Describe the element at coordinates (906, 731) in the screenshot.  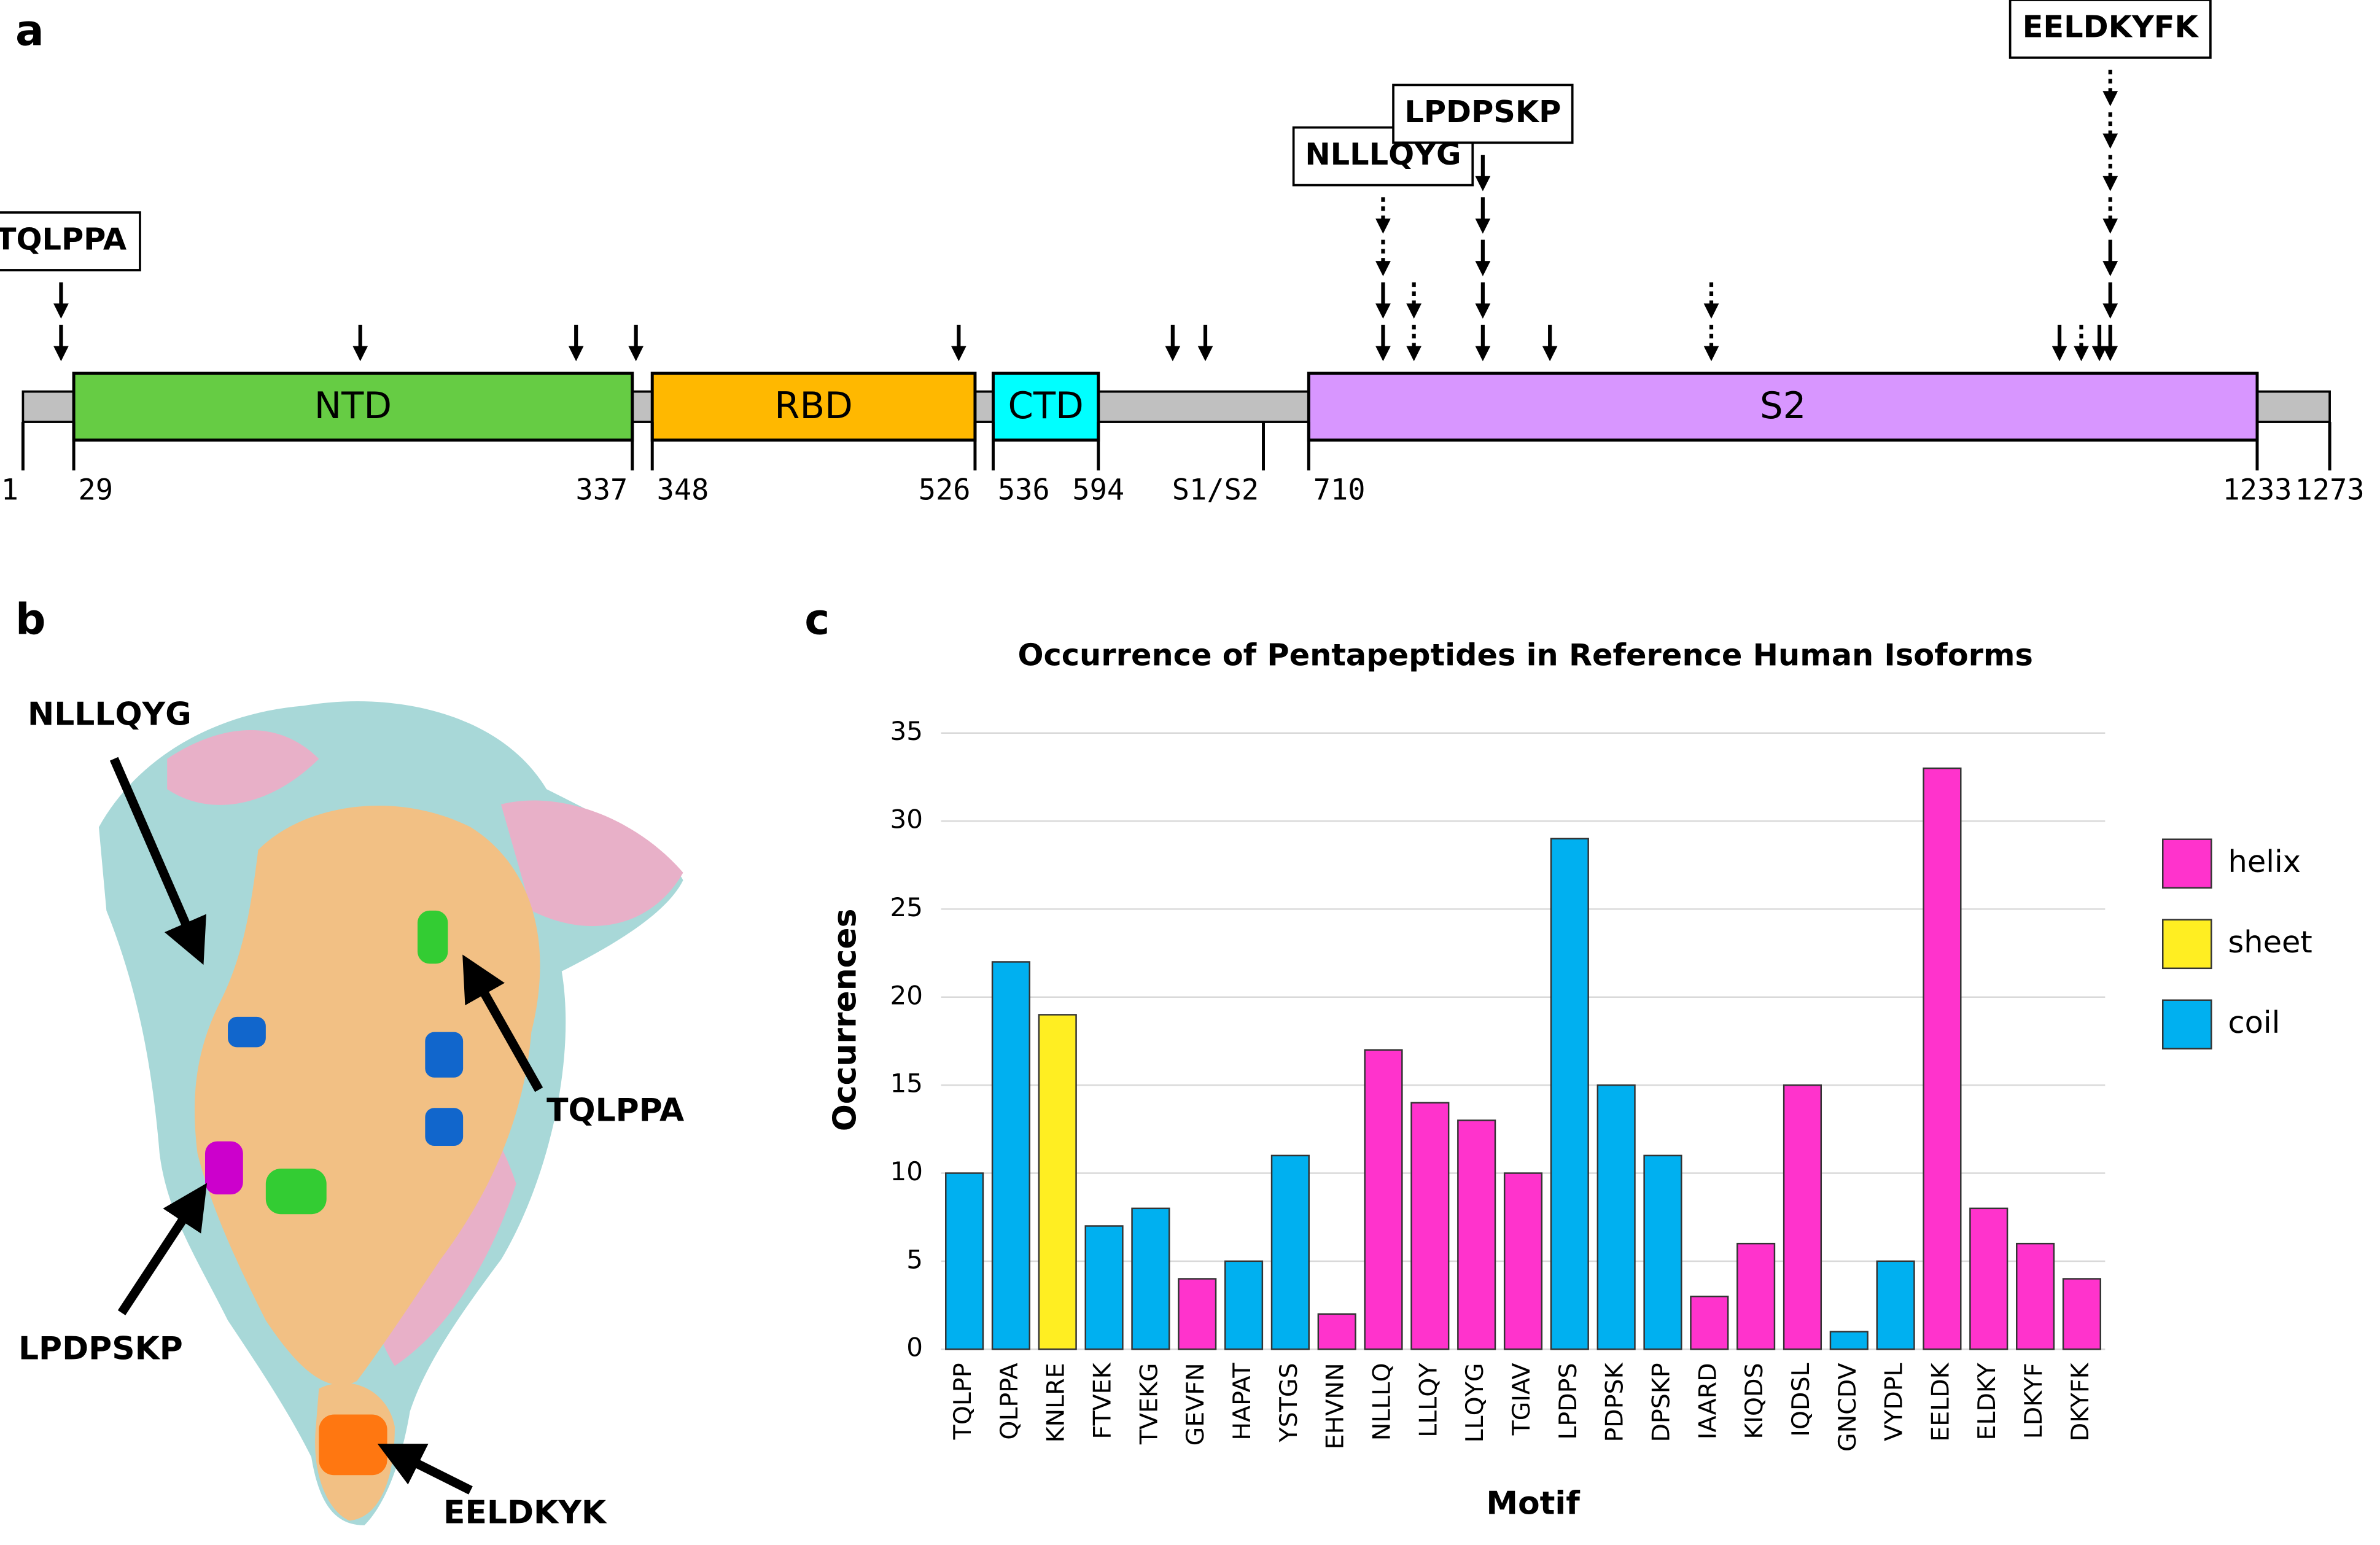
I see `y-tick-label: 35` at that location.